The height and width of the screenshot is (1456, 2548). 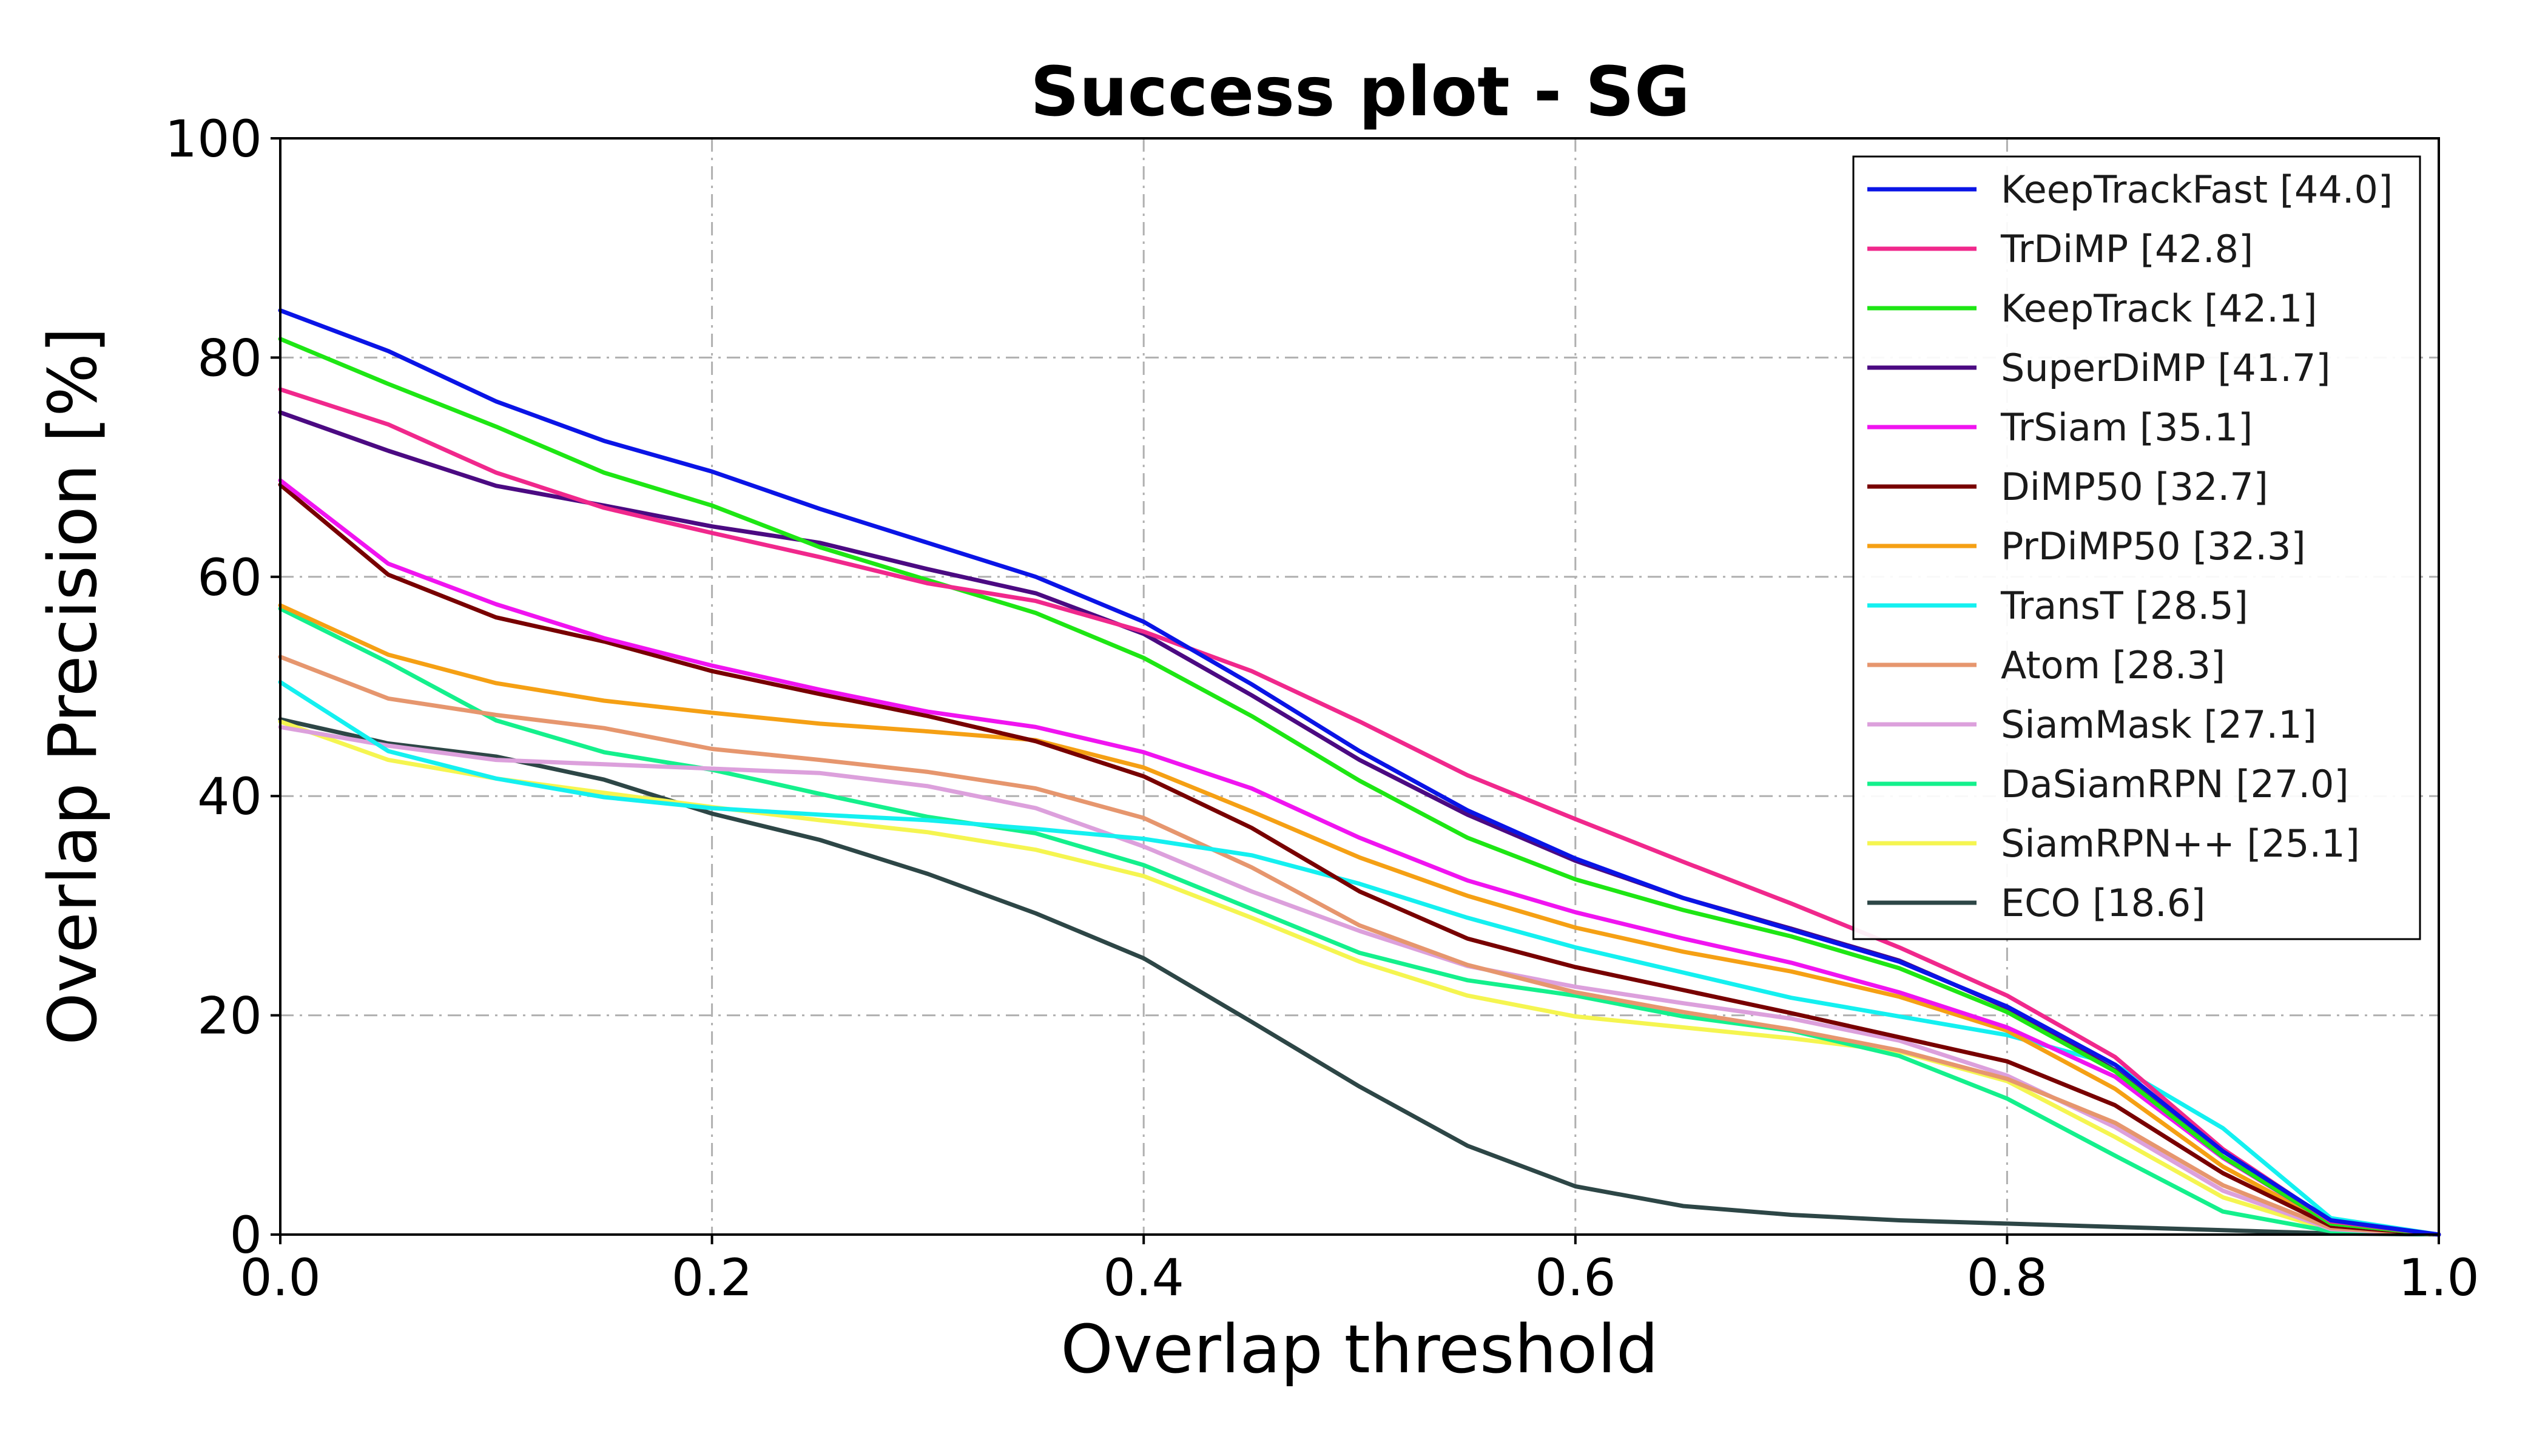 What do you see at coordinates (229, 796) in the screenshot?
I see `y-tick-label: 40` at bounding box center [229, 796].